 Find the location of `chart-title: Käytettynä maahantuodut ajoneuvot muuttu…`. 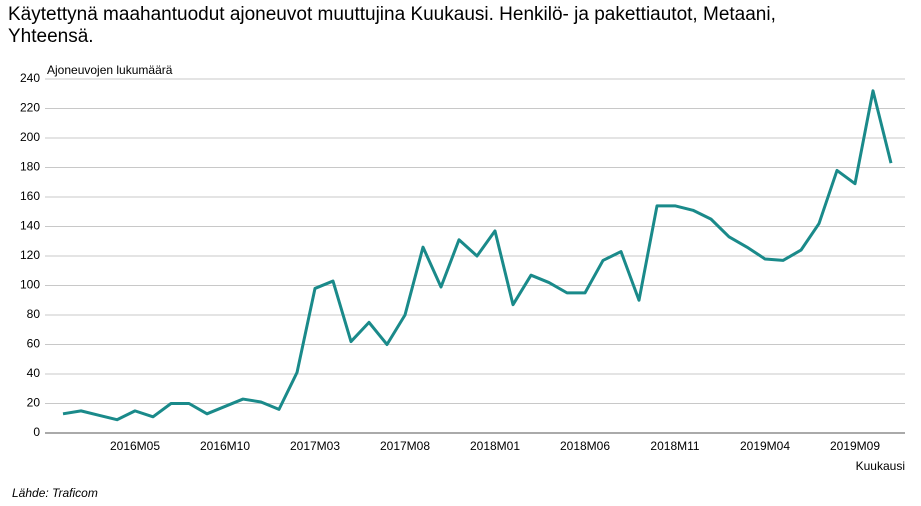

chart-title: Käytettynä maahantuodut ajoneuvot muuttu… is located at coordinates (392, 25).